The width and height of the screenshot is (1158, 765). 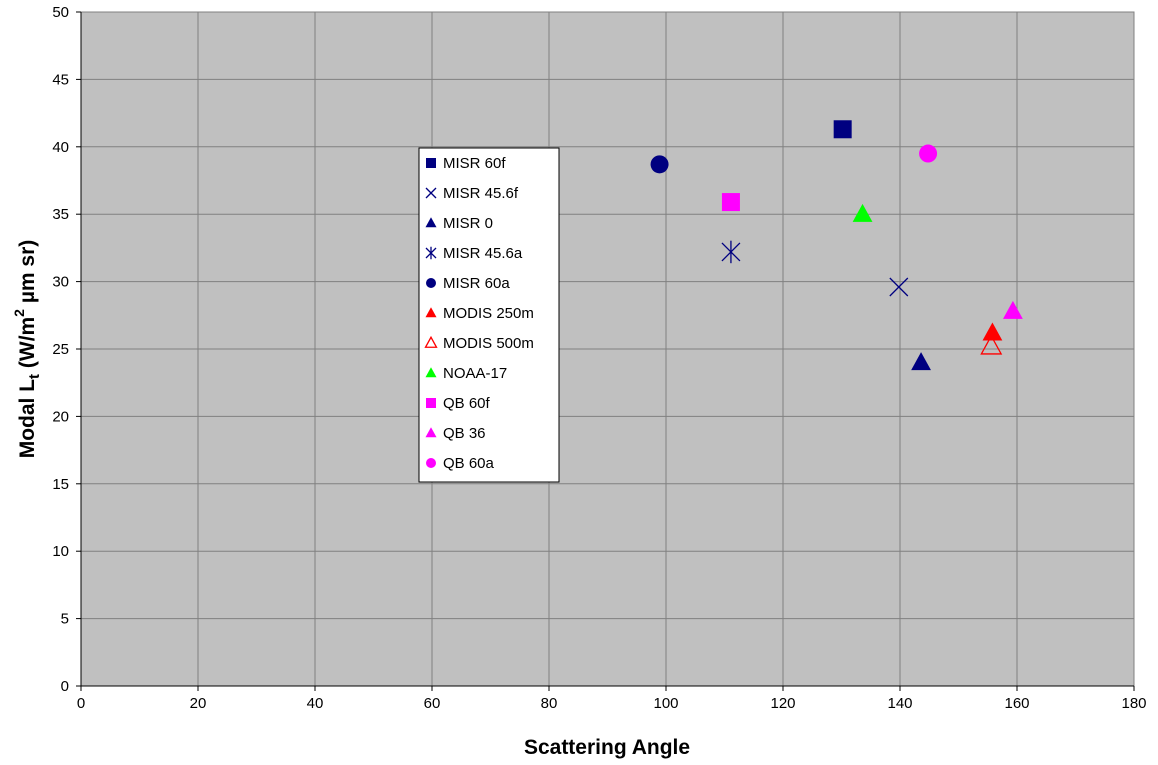 I want to click on y-tick-label: 5, so click(x=65, y=619).